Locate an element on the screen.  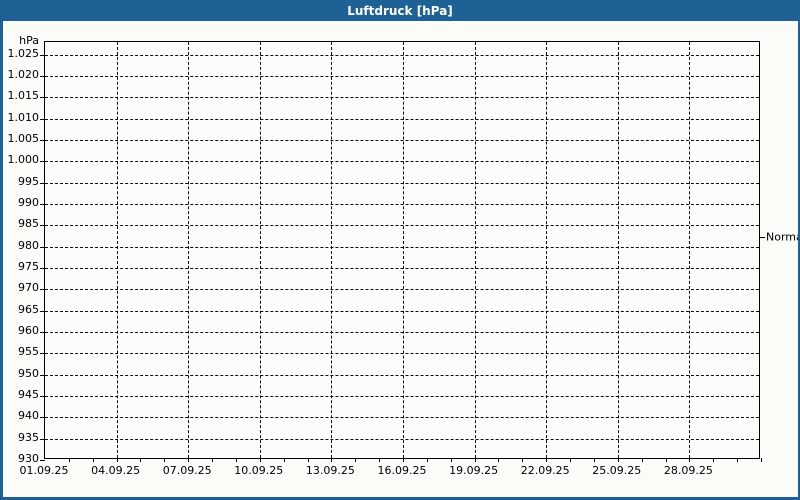
y-axis-tick-label: 990 is located at coordinates (28, 203).